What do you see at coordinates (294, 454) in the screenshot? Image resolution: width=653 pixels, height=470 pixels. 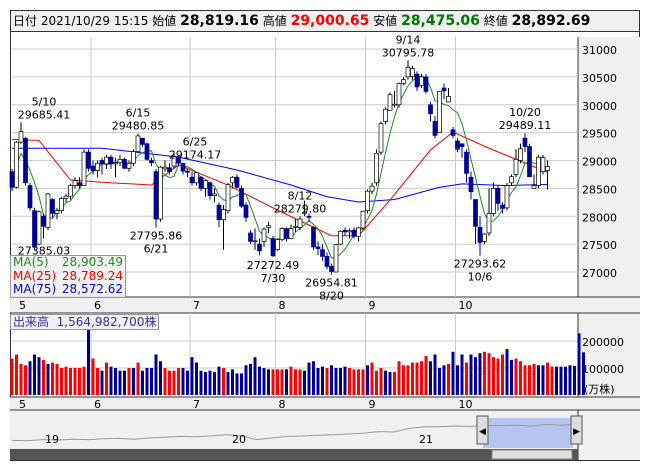 I see `scrollbar-track` at bounding box center [294, 454].